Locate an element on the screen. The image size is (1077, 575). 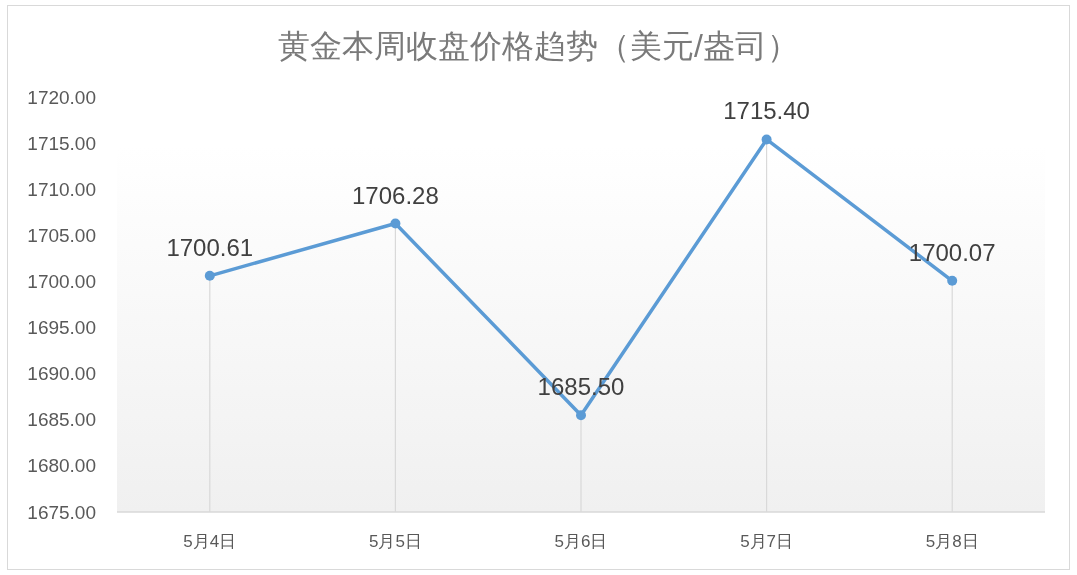
y-tick-label: 1690.00 is located at coordinates (61, 374).